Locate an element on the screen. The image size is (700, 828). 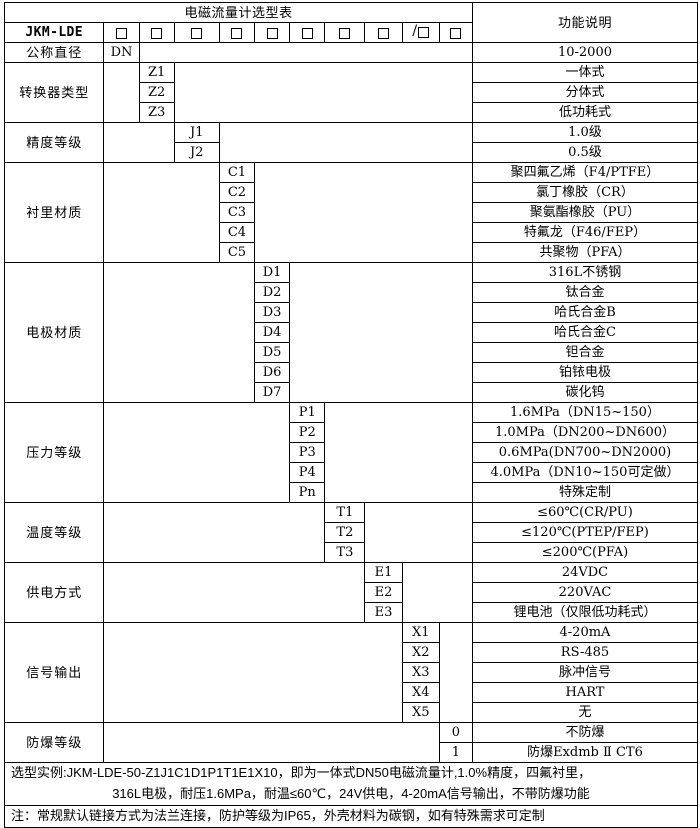
description-cell: 无 is located at coordinates (585, 712).